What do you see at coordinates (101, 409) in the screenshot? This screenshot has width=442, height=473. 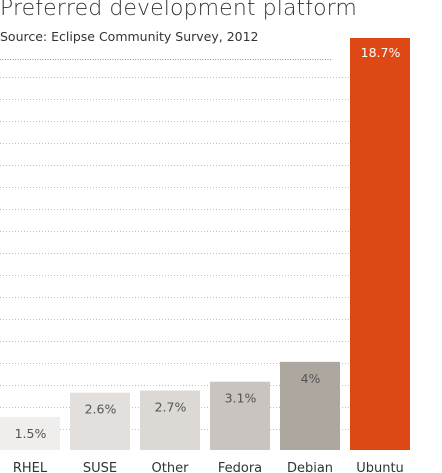 I see `data-label-suse: 2.6%` at bounding box center [101, 409].